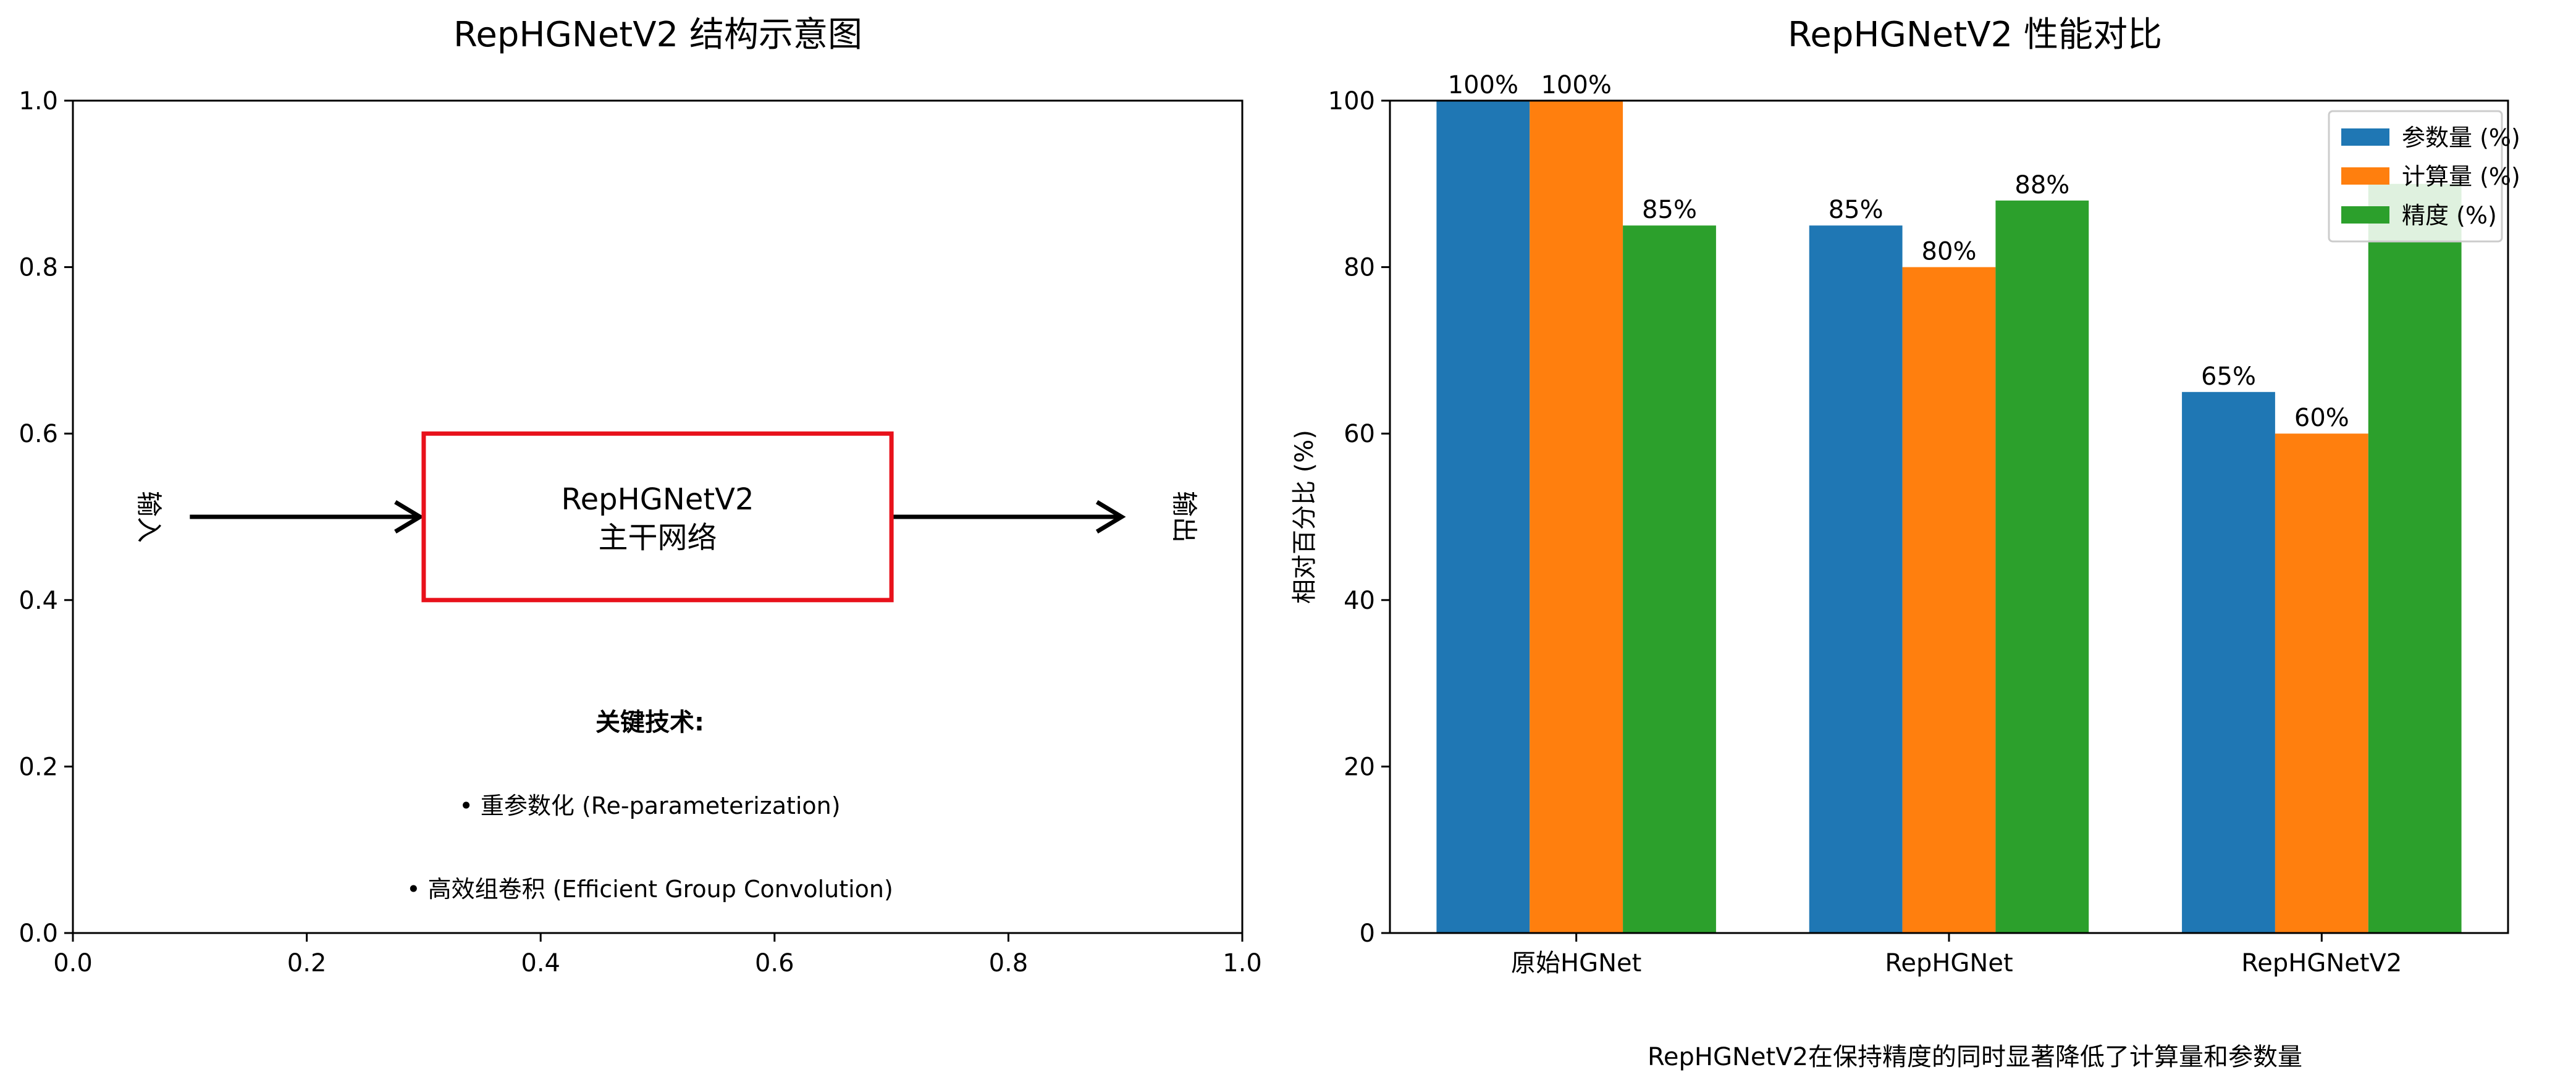 This screenshot has height=1088, width=2576. What do you see at coordinates (657, 538) in the screenshot?
I see `backbone-box-label-line2: 主干网络` at bounding box center [657, 538].